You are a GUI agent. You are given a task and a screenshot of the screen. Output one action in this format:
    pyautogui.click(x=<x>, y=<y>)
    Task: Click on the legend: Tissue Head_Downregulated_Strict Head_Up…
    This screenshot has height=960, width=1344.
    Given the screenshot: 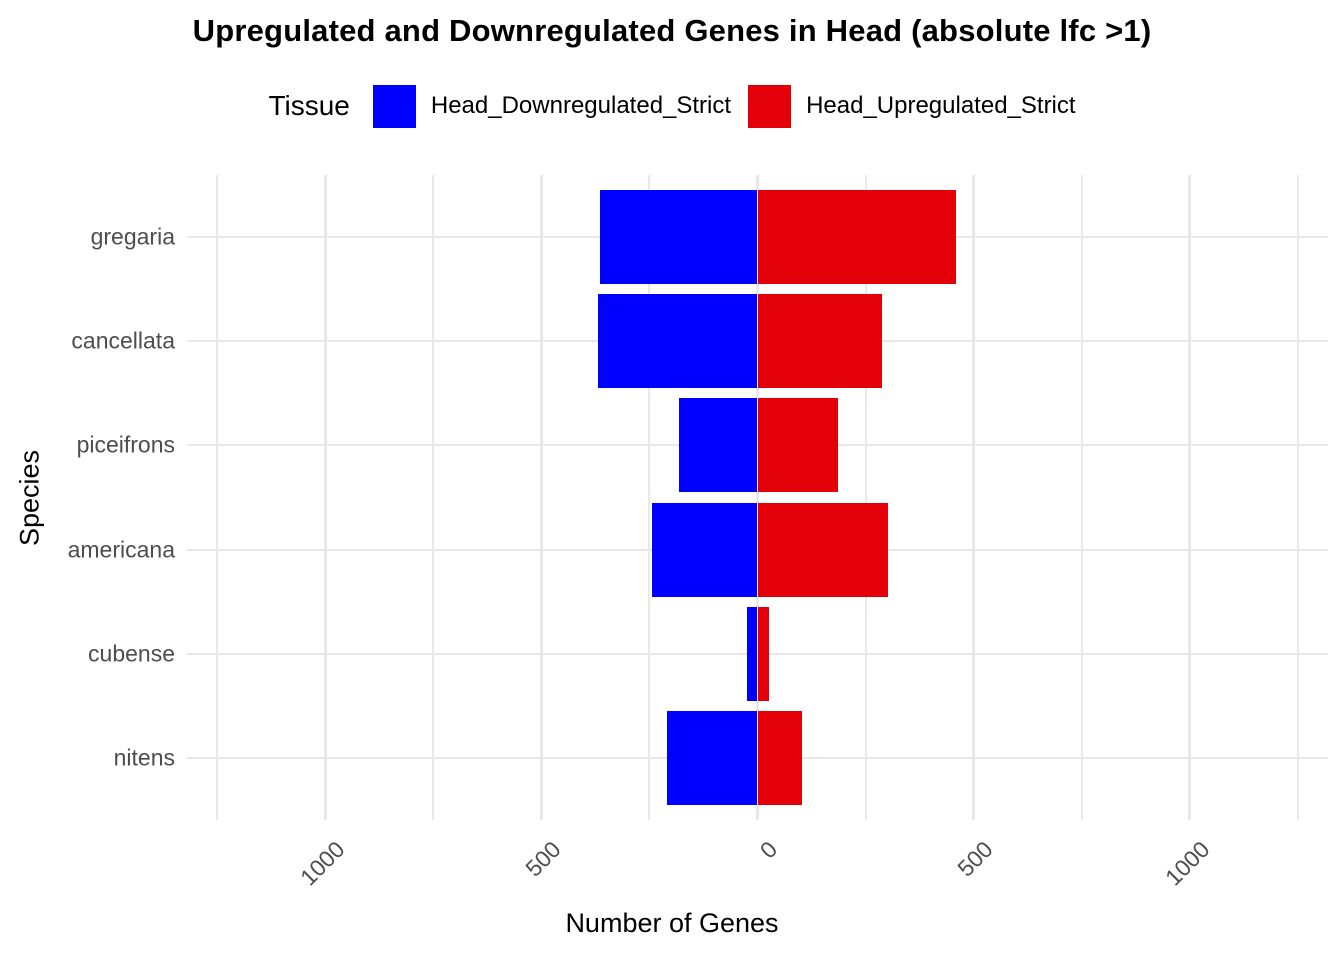 What is the action you would take?
    pyautogui.click(x=672, y=106)
    